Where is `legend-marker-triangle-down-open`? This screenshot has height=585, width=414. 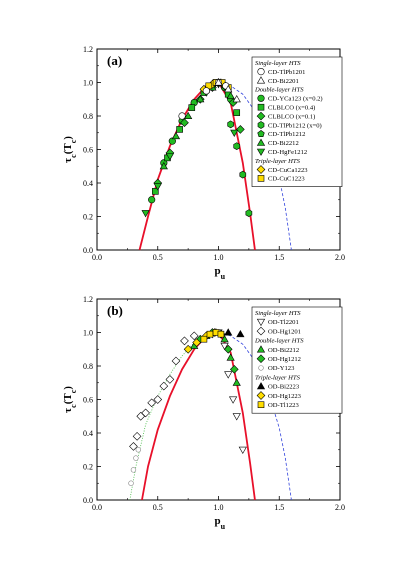 legend-marker-triangle-down-open is located at coordinates (261, 322).